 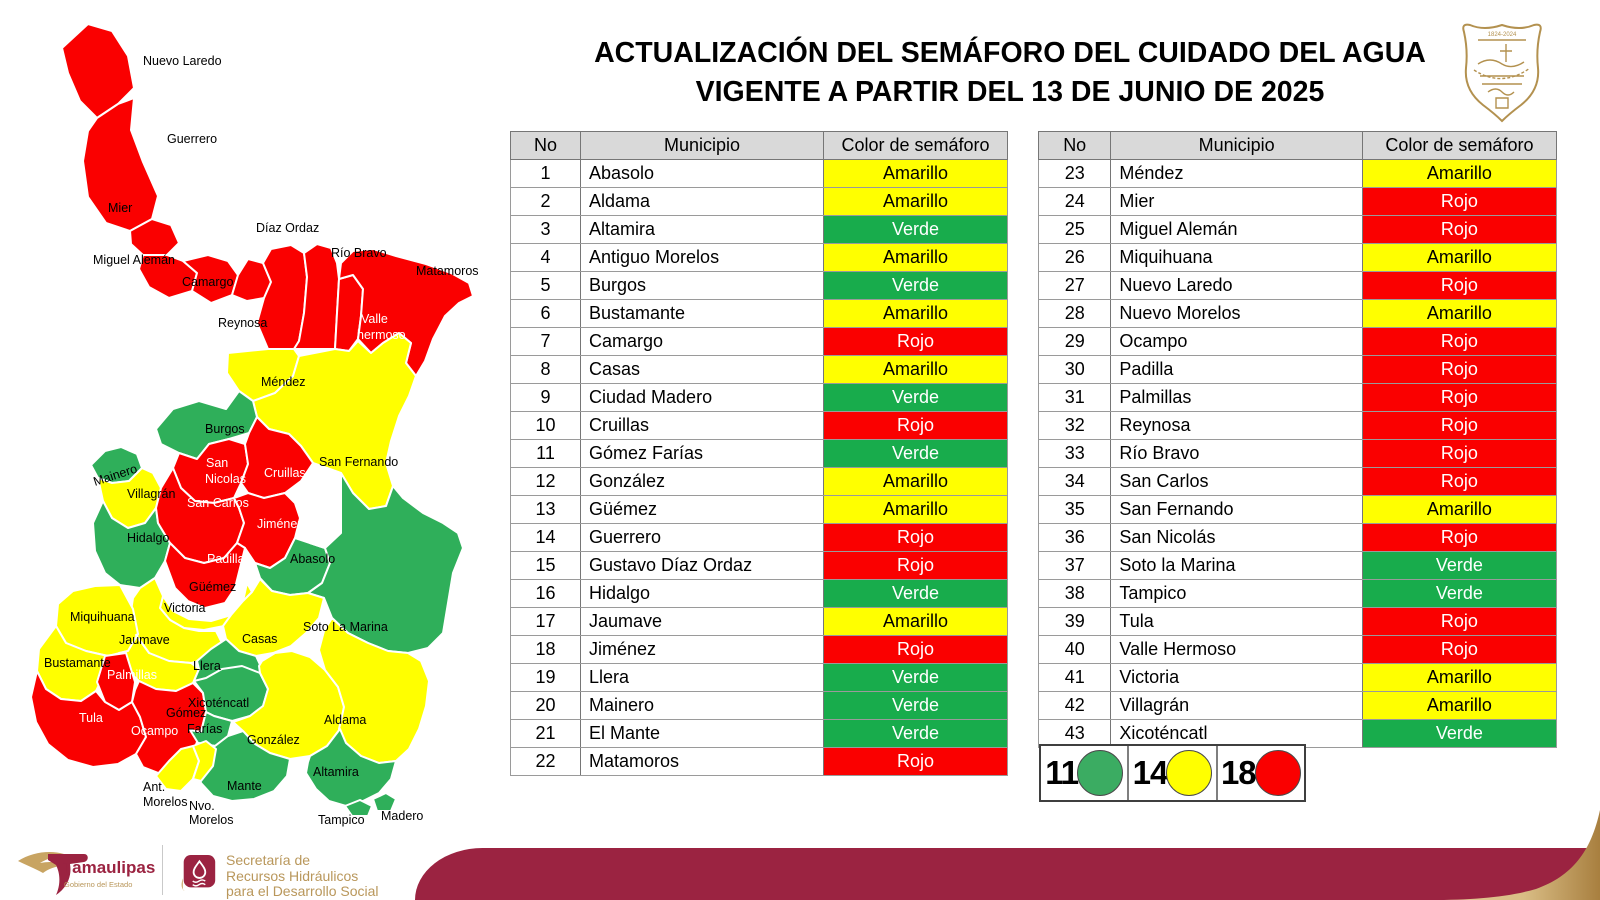 What do you see at coordinates (702, 201) in the screenshot?
I see `cell-municipality: Aldama` at bounding box center [702, 201].